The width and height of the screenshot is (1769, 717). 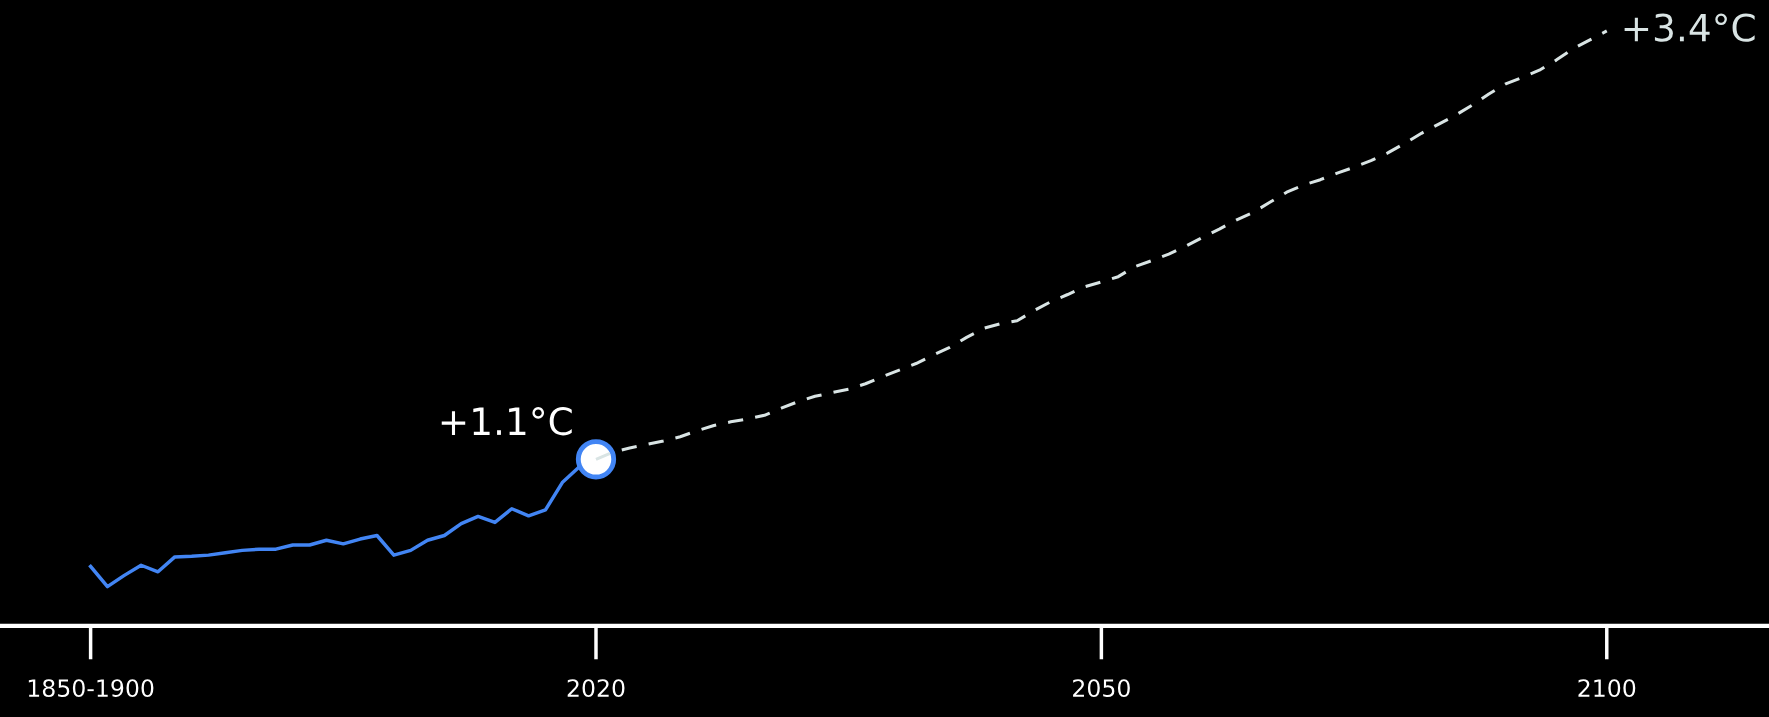 What do you see at coordinates (91, 688) in the screenshot?
I see `x-tick-label: 1850-1900` at bounding box center [91, 688].